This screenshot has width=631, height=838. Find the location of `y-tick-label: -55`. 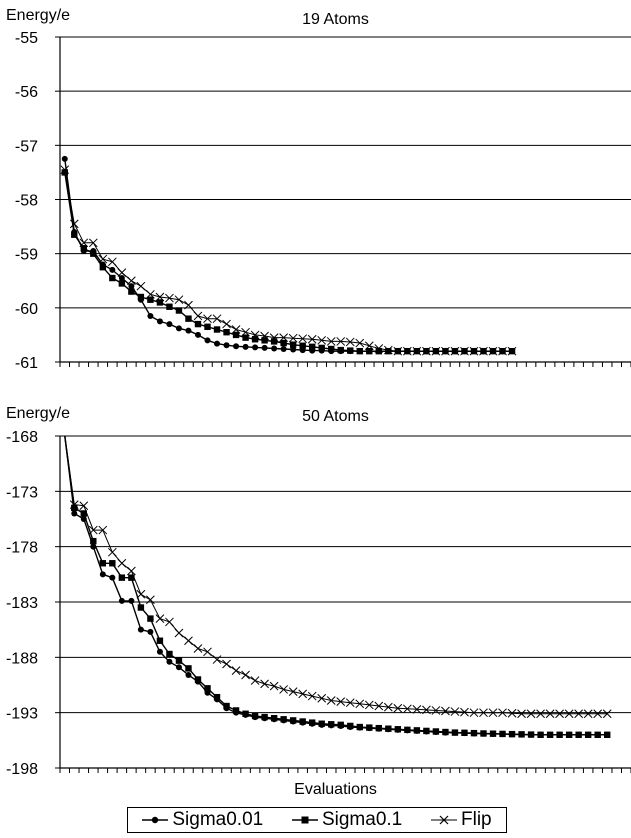

y-tick-label: -55 is located at coordinates (26, 38).